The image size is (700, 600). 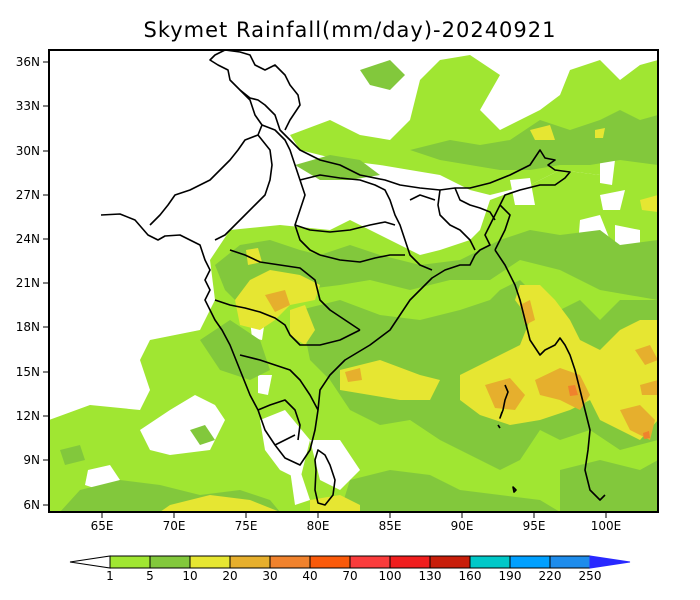 What do you see at coordinates (349, 576) in the screenshot?
I see `colorbar-label: 70` at bounding box center [349, 576].